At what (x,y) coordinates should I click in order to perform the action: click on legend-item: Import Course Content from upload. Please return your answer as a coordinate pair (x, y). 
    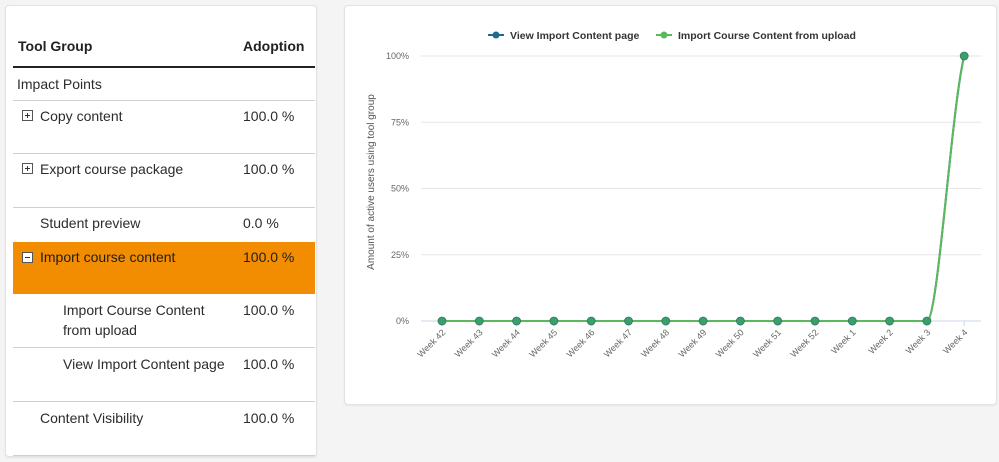
    Looking at the image, I should click on (756, 36).